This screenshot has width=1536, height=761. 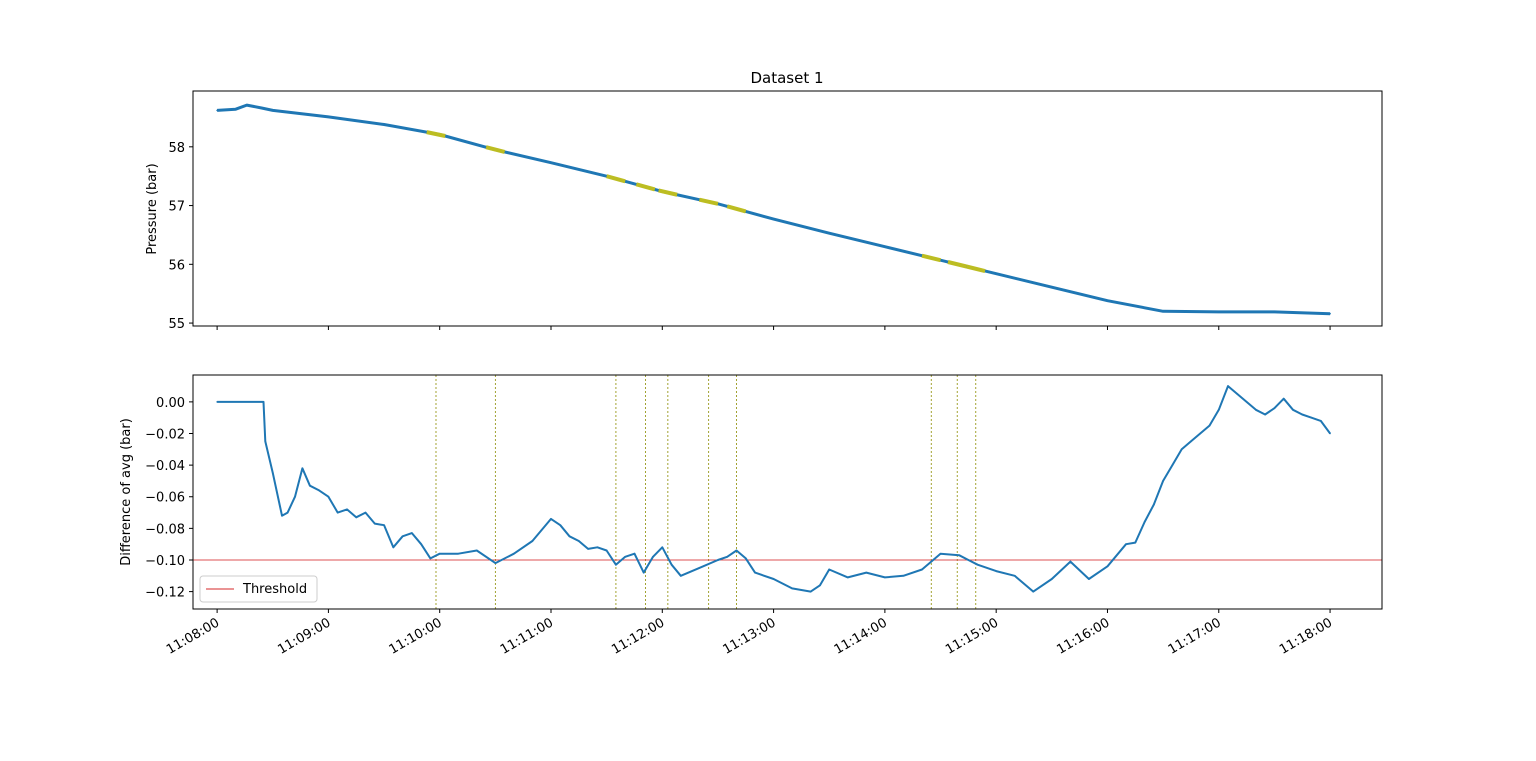 I want to click on vertical-markers, so click(x=706, y=492).